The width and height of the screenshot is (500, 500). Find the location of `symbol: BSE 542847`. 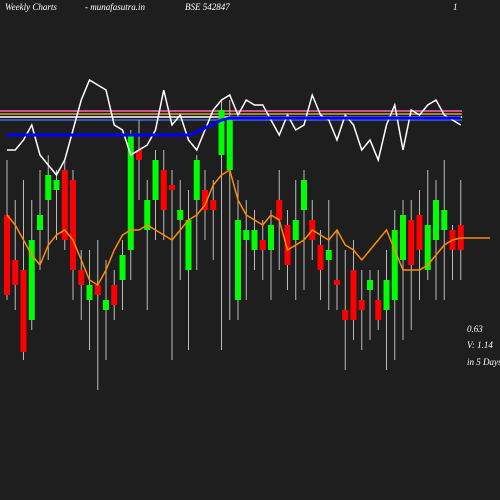

symbol: BSE 542847 is located at coordinates (207, 7).